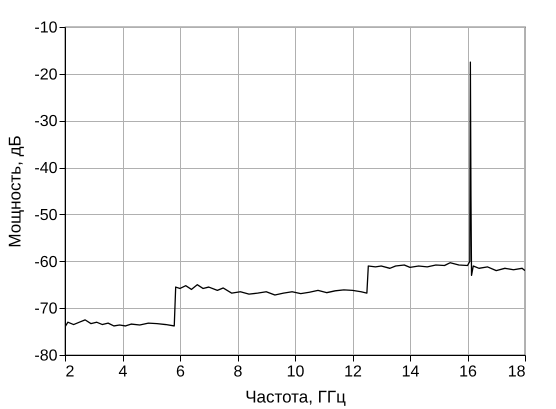 This screenshot has height=409, width=556. I want to click on y-tick-label: -60, so click(46, 262).